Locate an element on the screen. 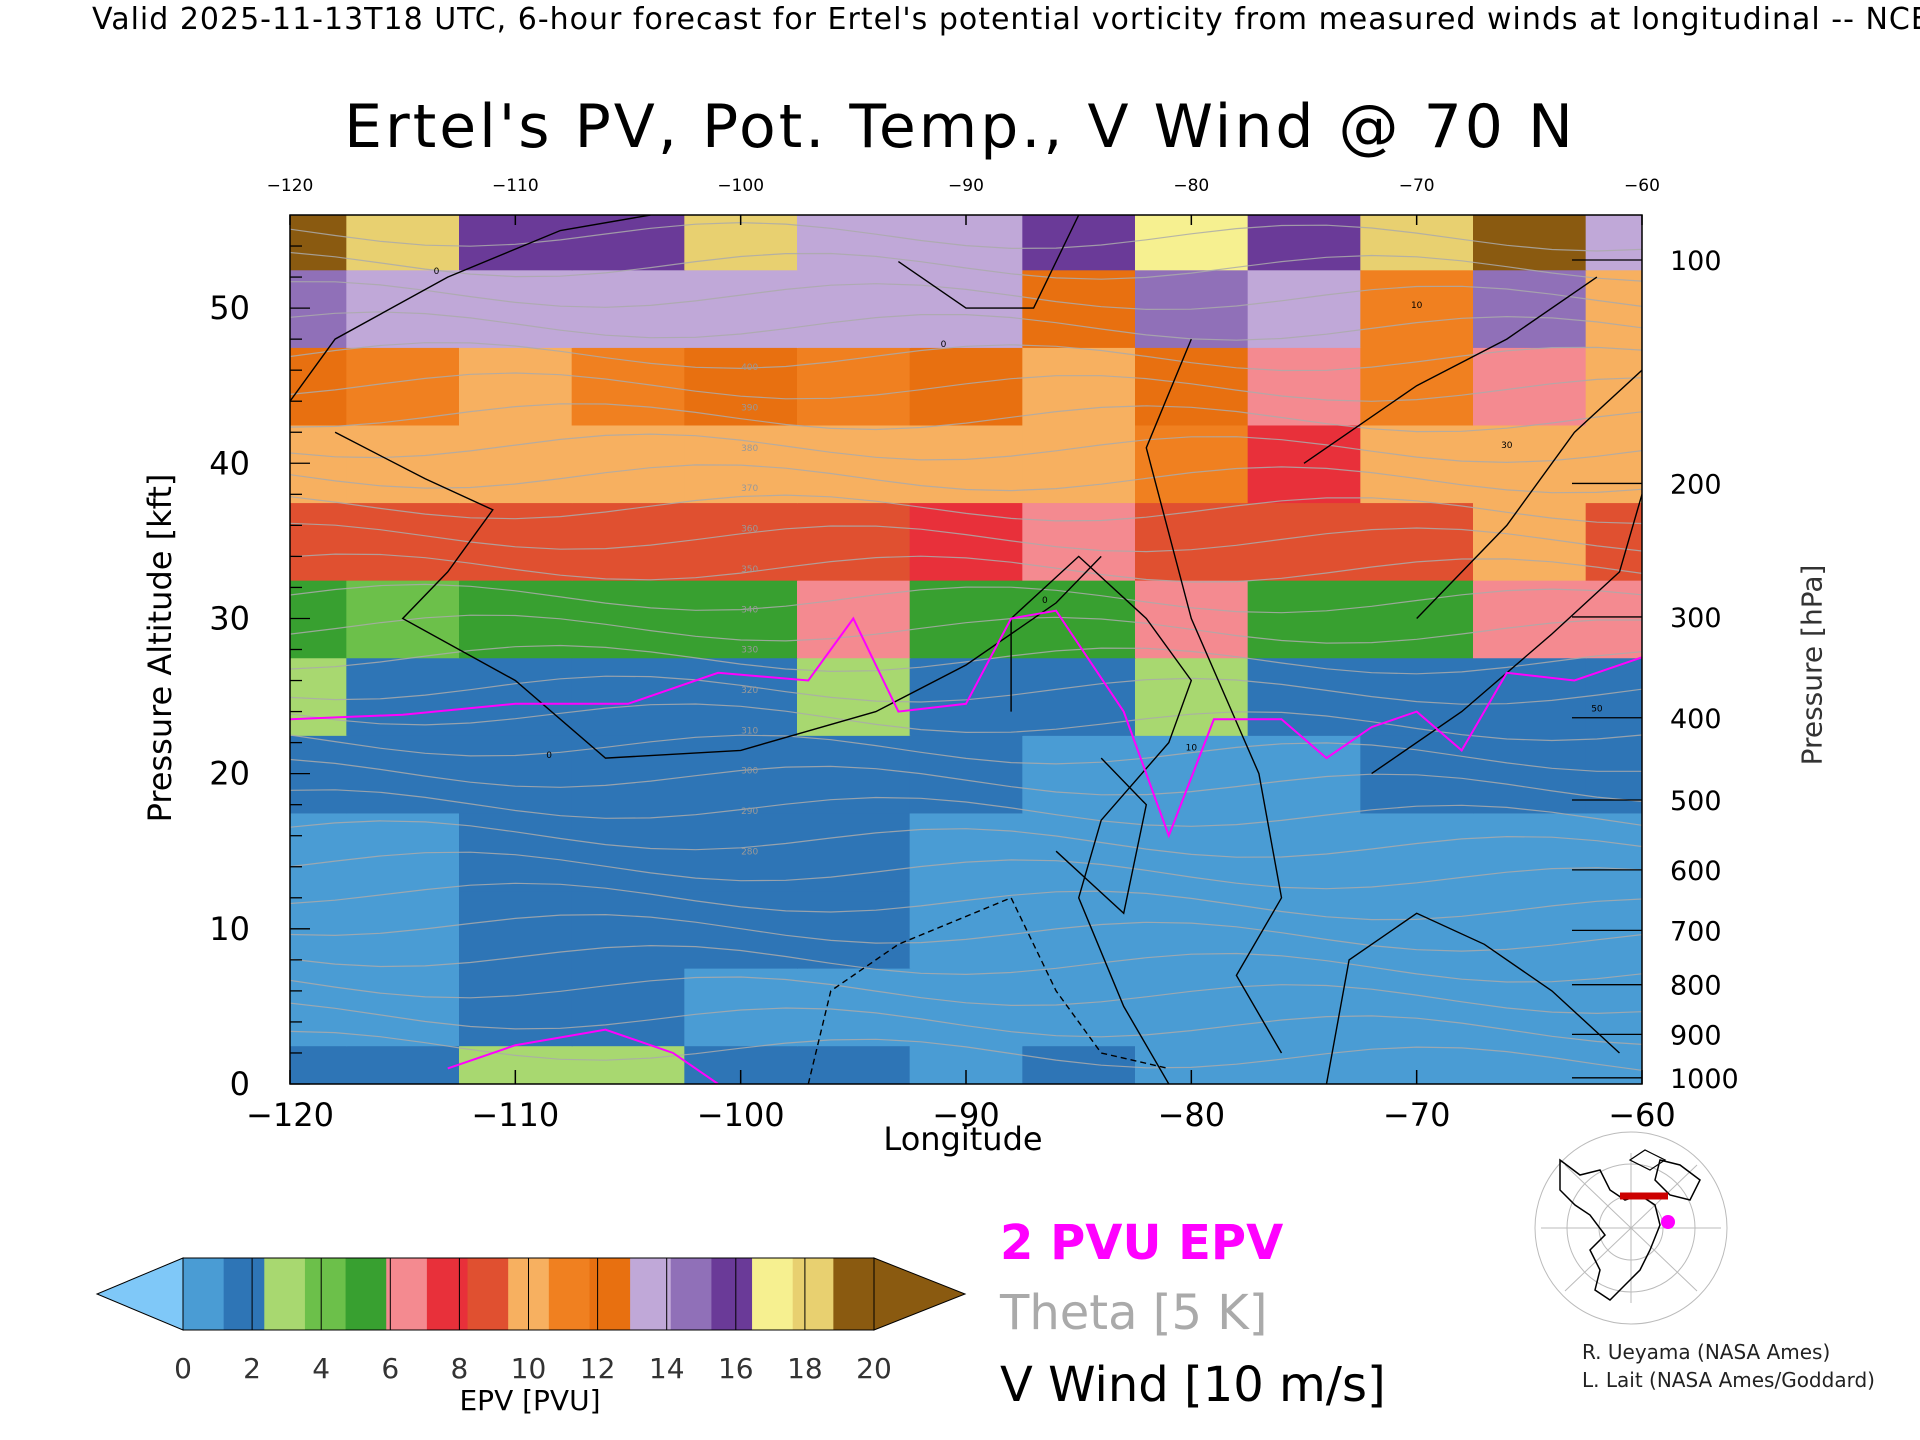 This screenshot has width=1920, height=1440. pressure-tick-label: 700 is located at coordinates (1696, 931).